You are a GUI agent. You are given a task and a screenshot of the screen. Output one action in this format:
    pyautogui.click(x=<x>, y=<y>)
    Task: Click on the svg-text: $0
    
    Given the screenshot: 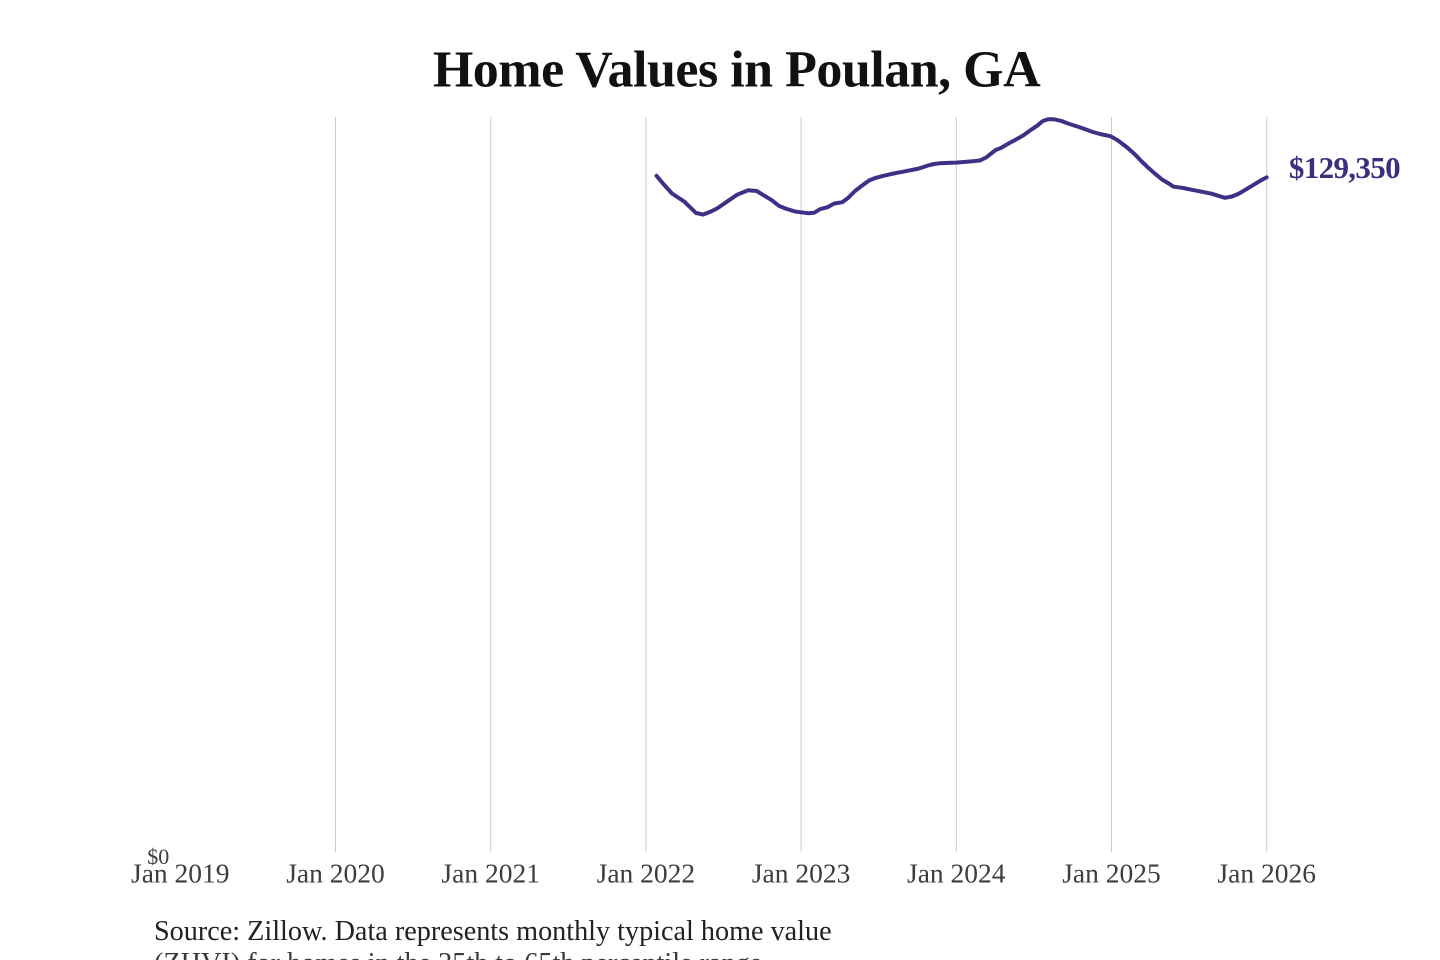 What is the action you would take?
    pyautogui.click(x=158, y=856)
    